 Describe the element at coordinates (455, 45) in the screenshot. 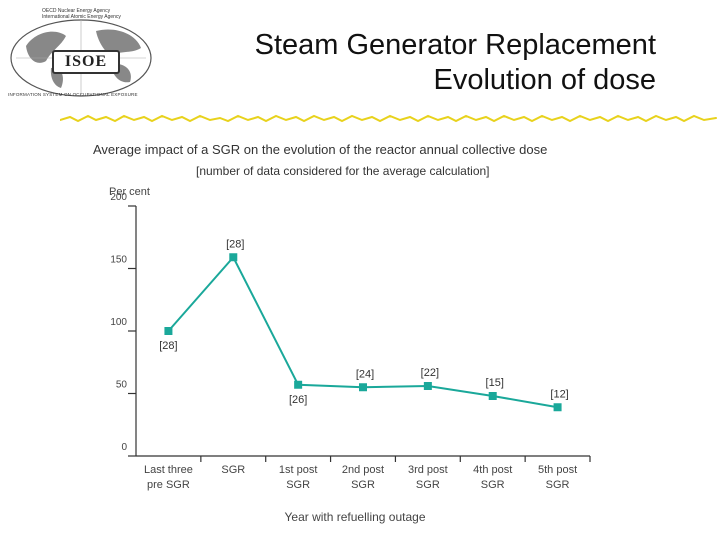

I see `slide-title-line1: Steam Generator Replacement` at that location.